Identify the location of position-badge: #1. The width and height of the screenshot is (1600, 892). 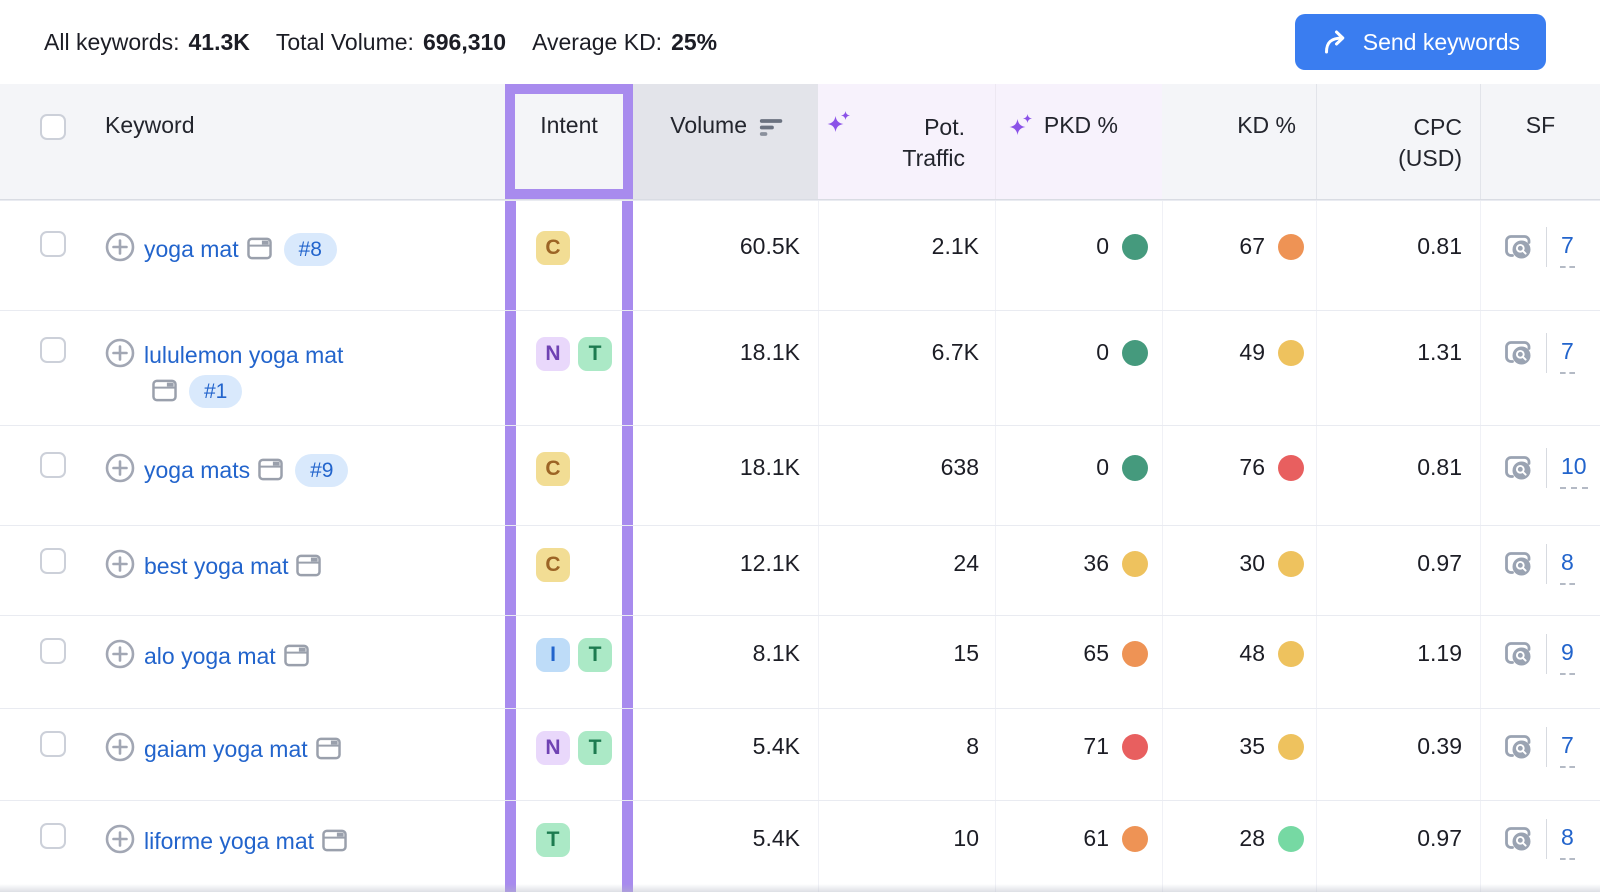
(216, 391).